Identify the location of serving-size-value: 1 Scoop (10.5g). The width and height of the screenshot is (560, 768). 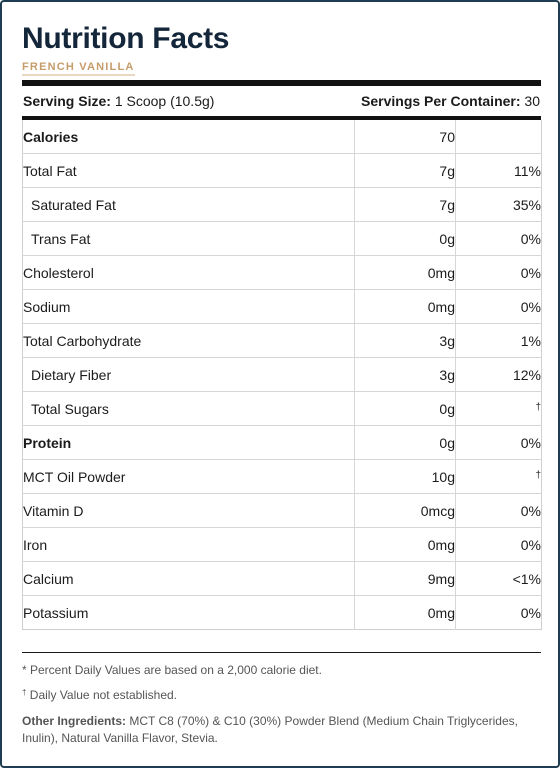
(164, 101).